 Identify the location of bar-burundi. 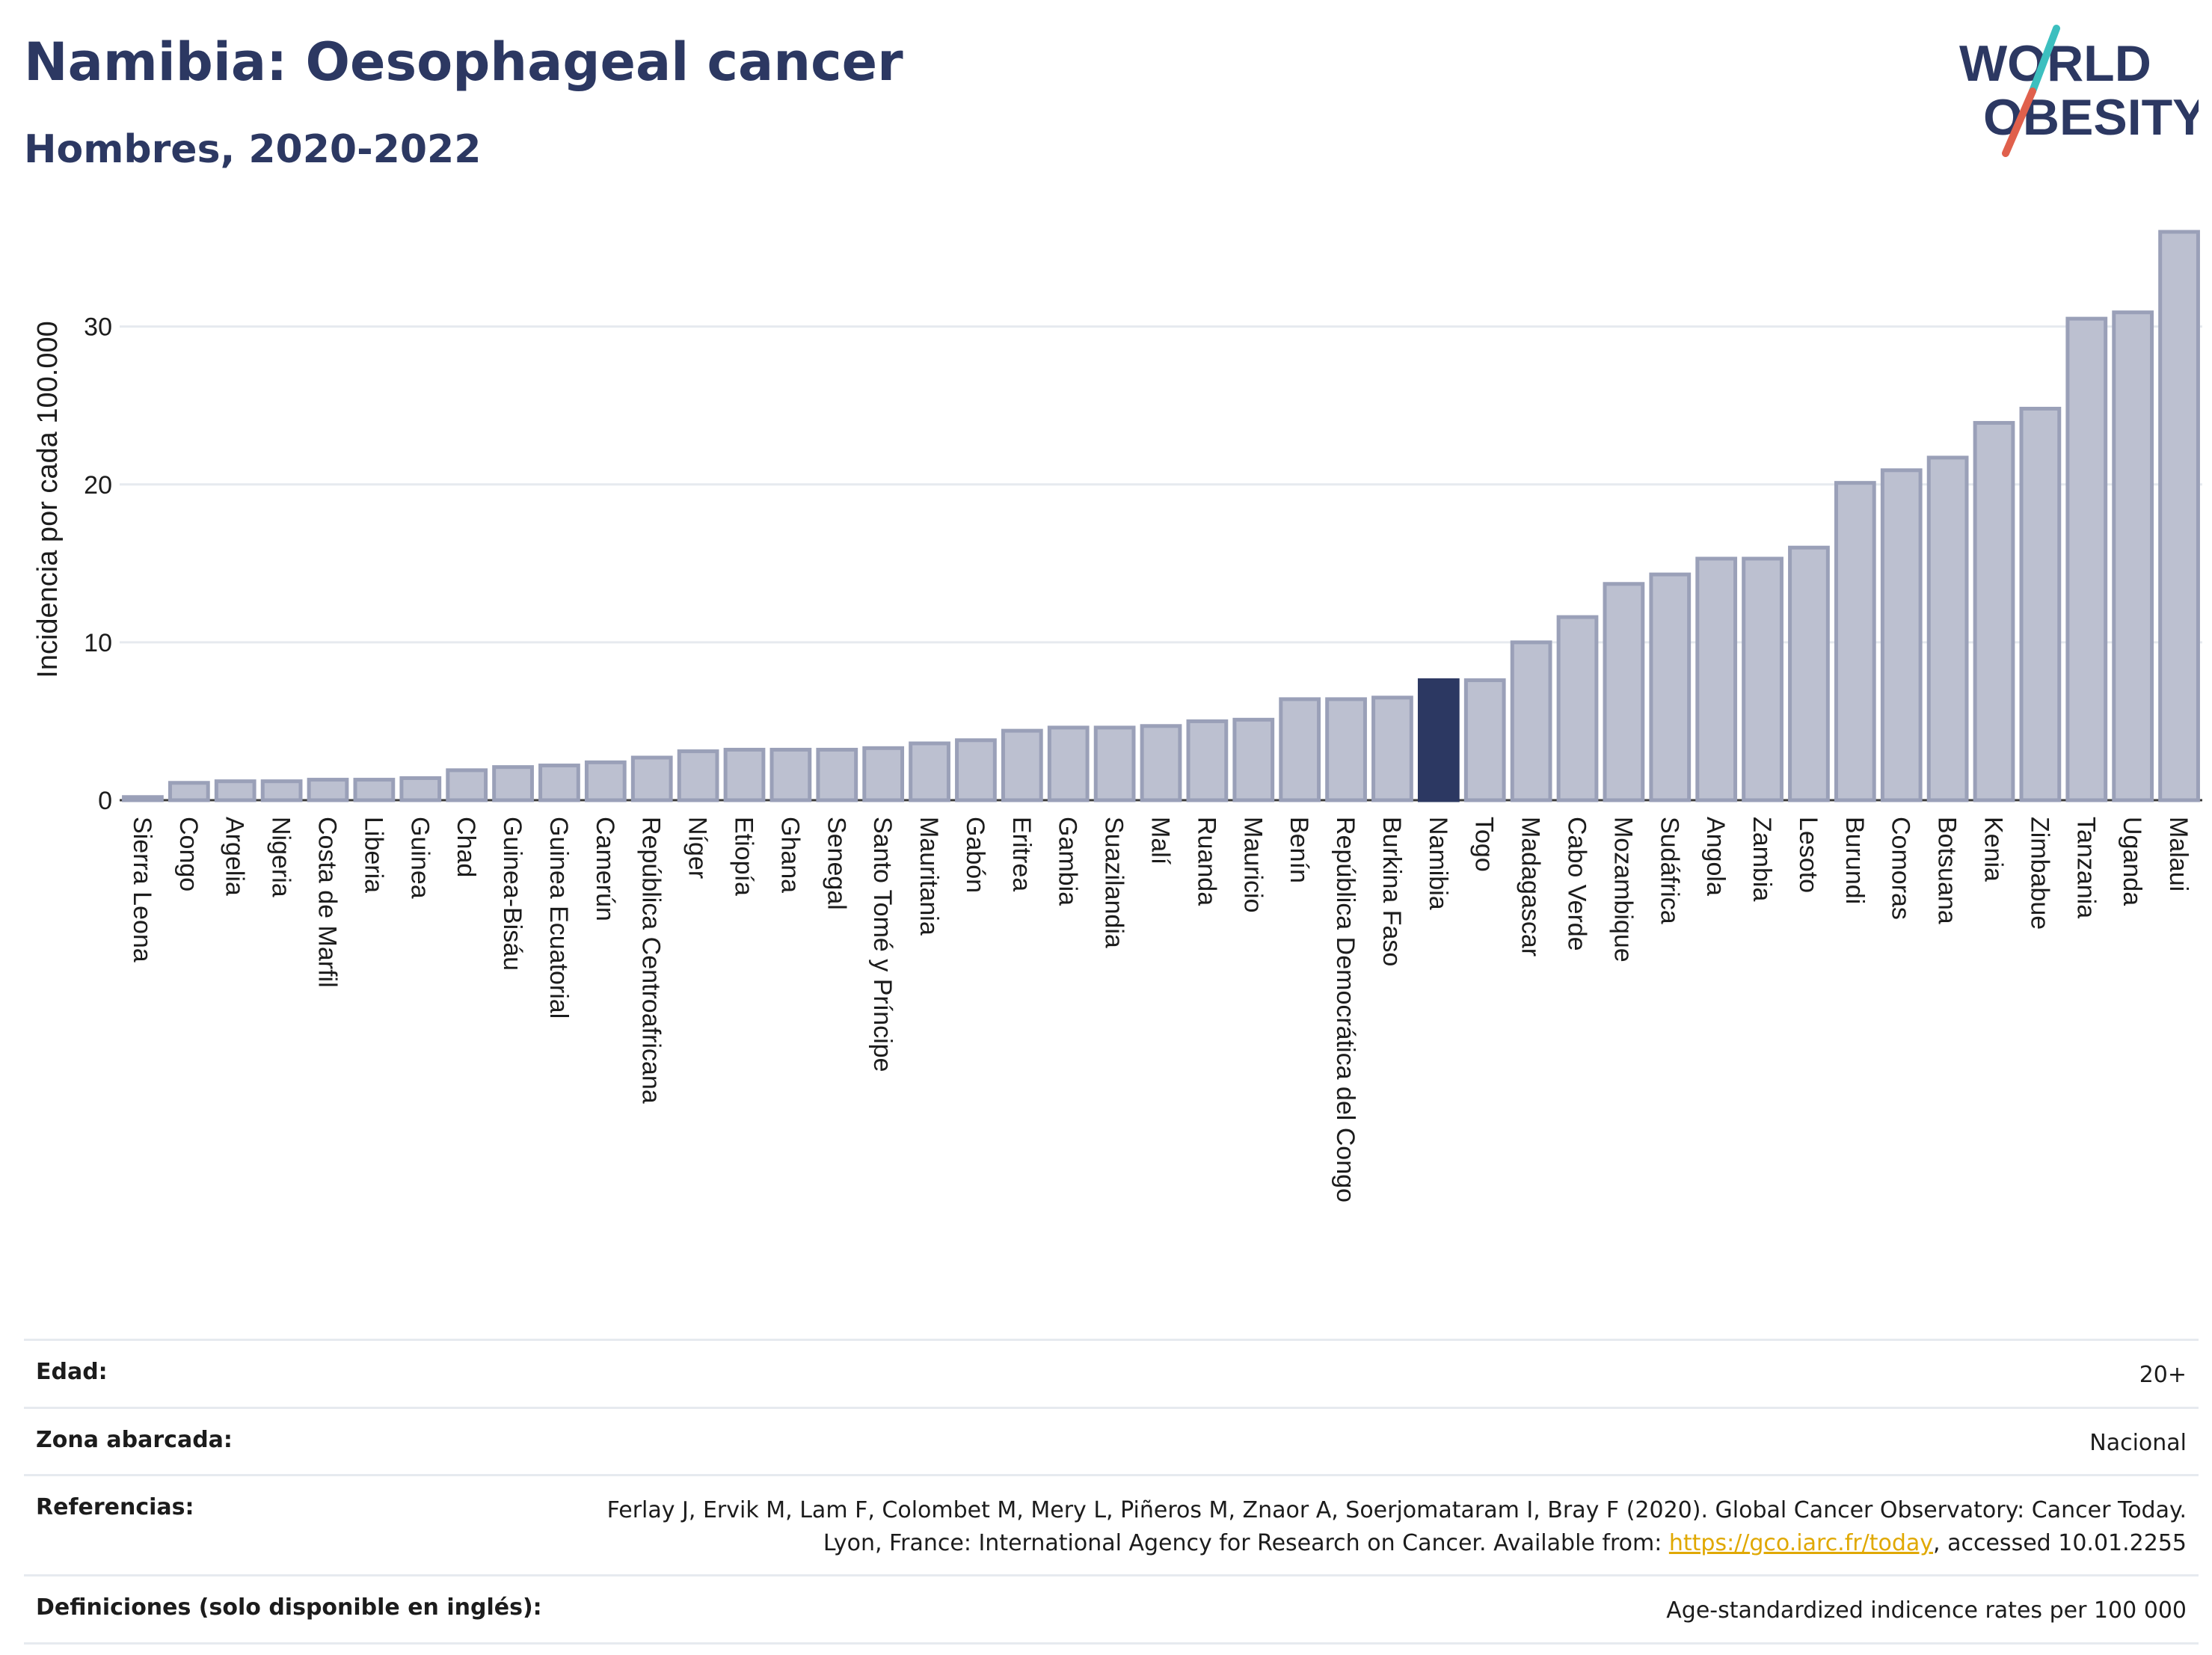
(1855, 641).